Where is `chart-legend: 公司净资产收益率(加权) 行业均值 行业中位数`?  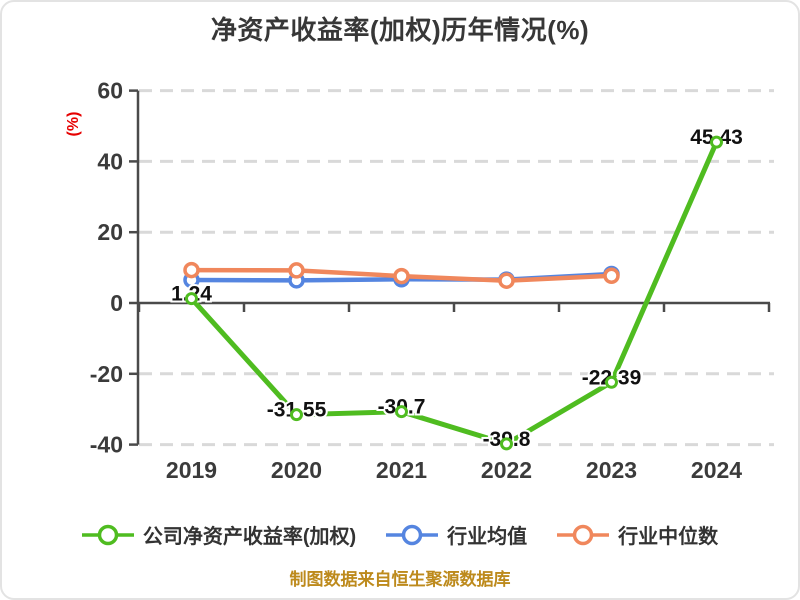
chart-legend: 公司净资产收益率(加权) 行业均值 行业中位数 is located at coordinates (400, 534).